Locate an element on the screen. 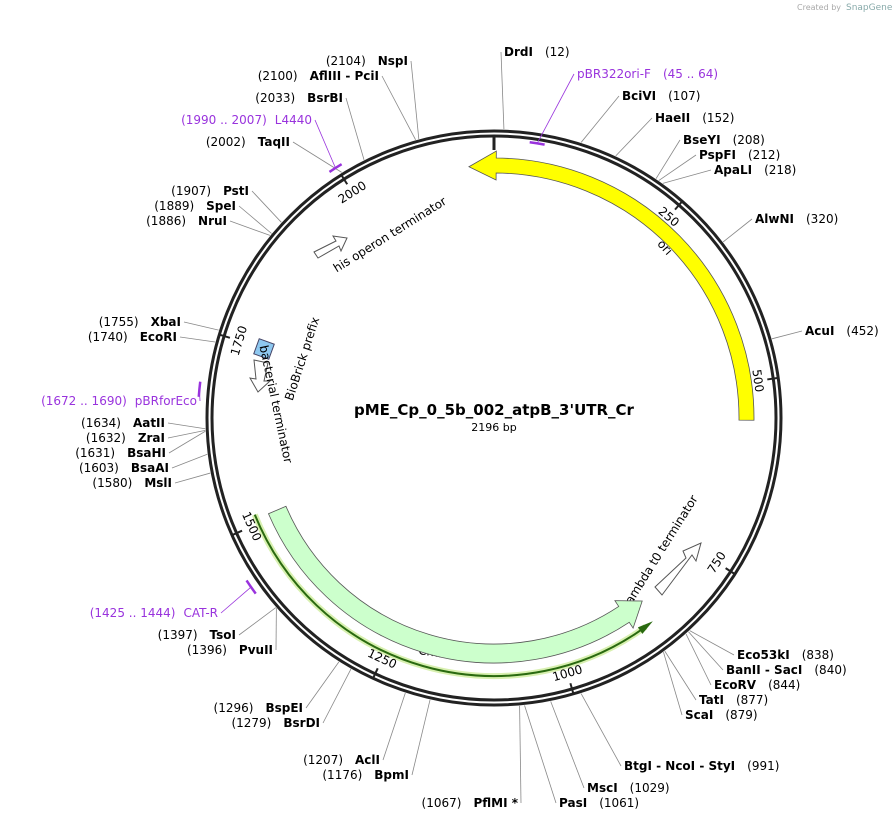 This screenshot has width=895, height=821. site-position: (1740) is located at coordinates (108, 337).